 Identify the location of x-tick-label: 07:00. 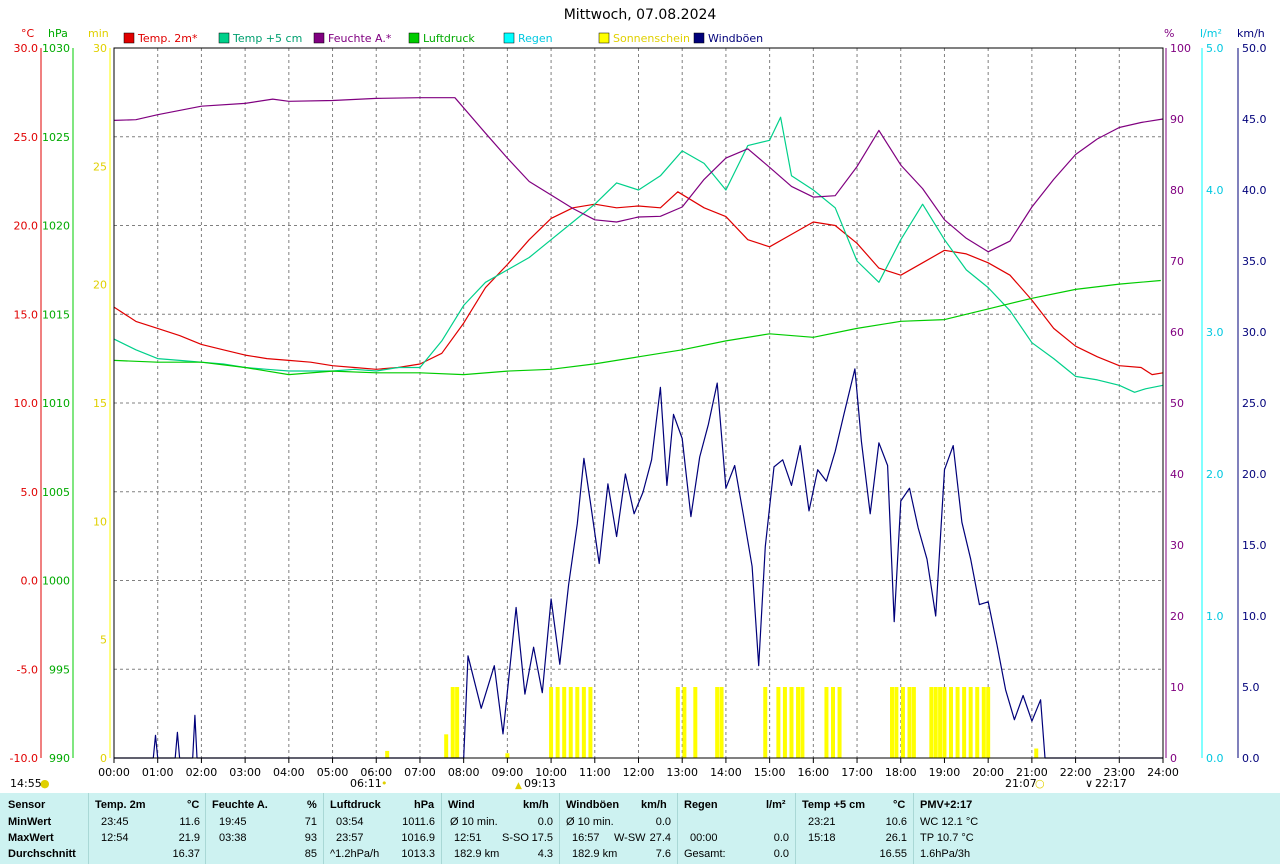
(420, 772).